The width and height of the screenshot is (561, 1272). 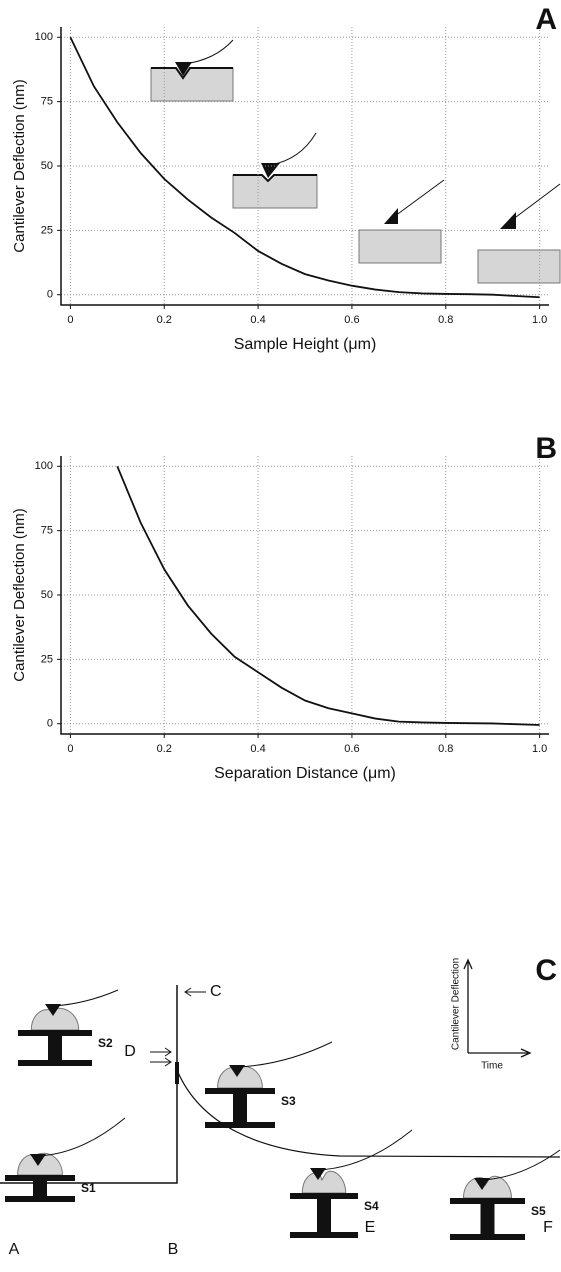 What do you see at coordinates (492, 1066) in the screenshot?
I see `inset-x-label: Time` at bounding box center [492, 1066].